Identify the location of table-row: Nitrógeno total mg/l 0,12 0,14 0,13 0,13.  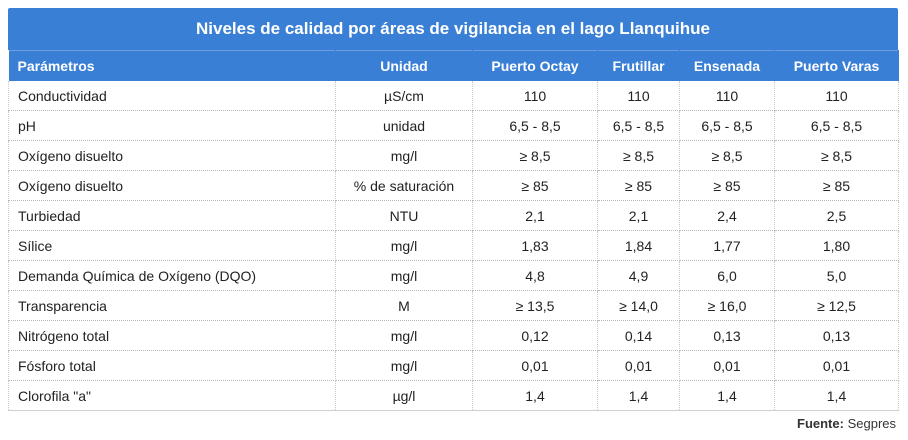
(453, 335).